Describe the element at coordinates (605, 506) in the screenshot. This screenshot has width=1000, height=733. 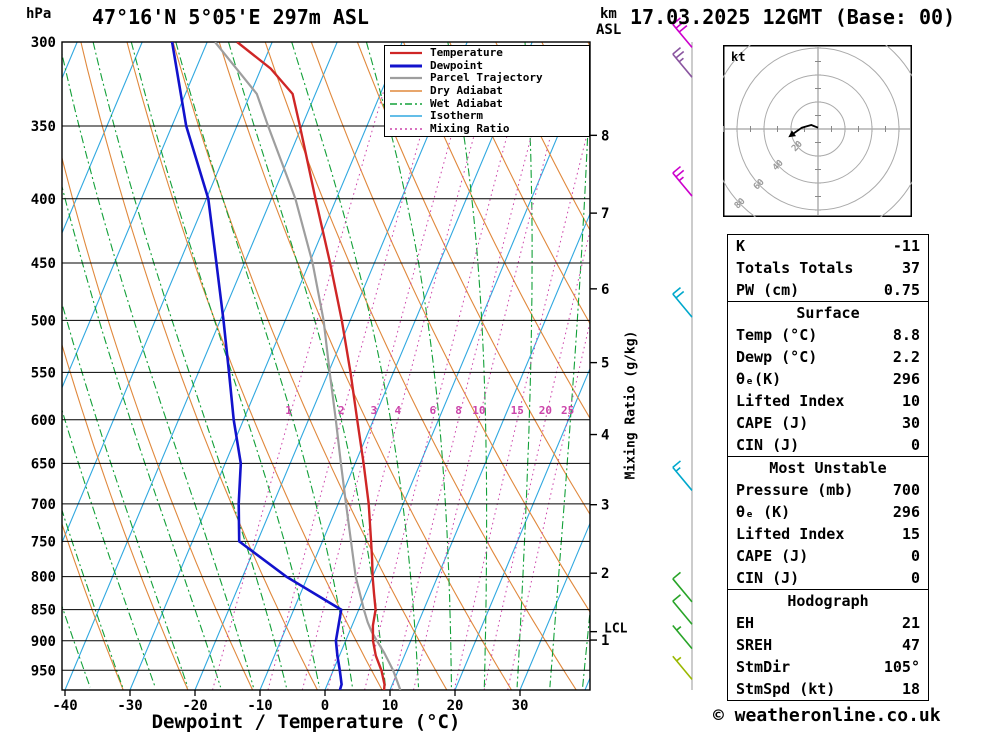
I see `km-tick-label: 3` at that location.